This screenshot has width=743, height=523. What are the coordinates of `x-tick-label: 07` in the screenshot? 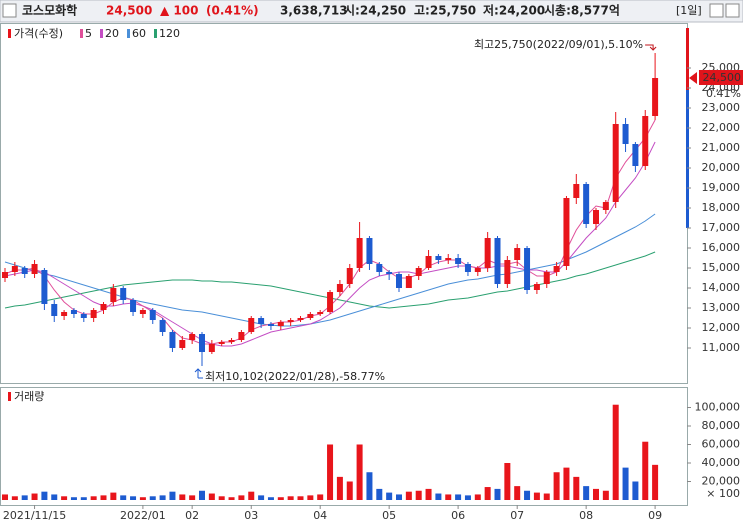 It's located at (517, 515).